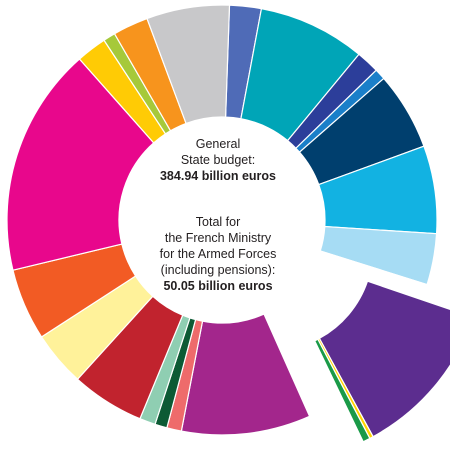 This screenshot has width=450, height=465. I want to click on ministry-value: 50.05 billion euros, so click(218, 286).